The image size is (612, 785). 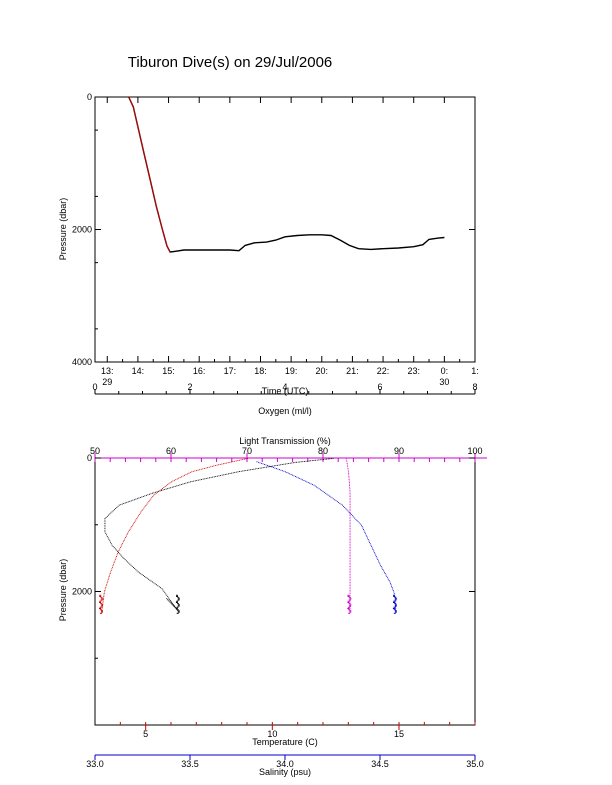 I want to click on oxygen-profile, so click(x=219, y=536).